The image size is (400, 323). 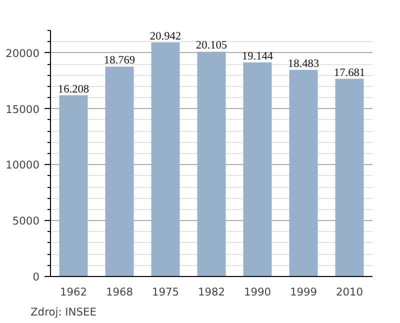 I want to click on x-tick-label: 1982, so click(x=212, y=292).